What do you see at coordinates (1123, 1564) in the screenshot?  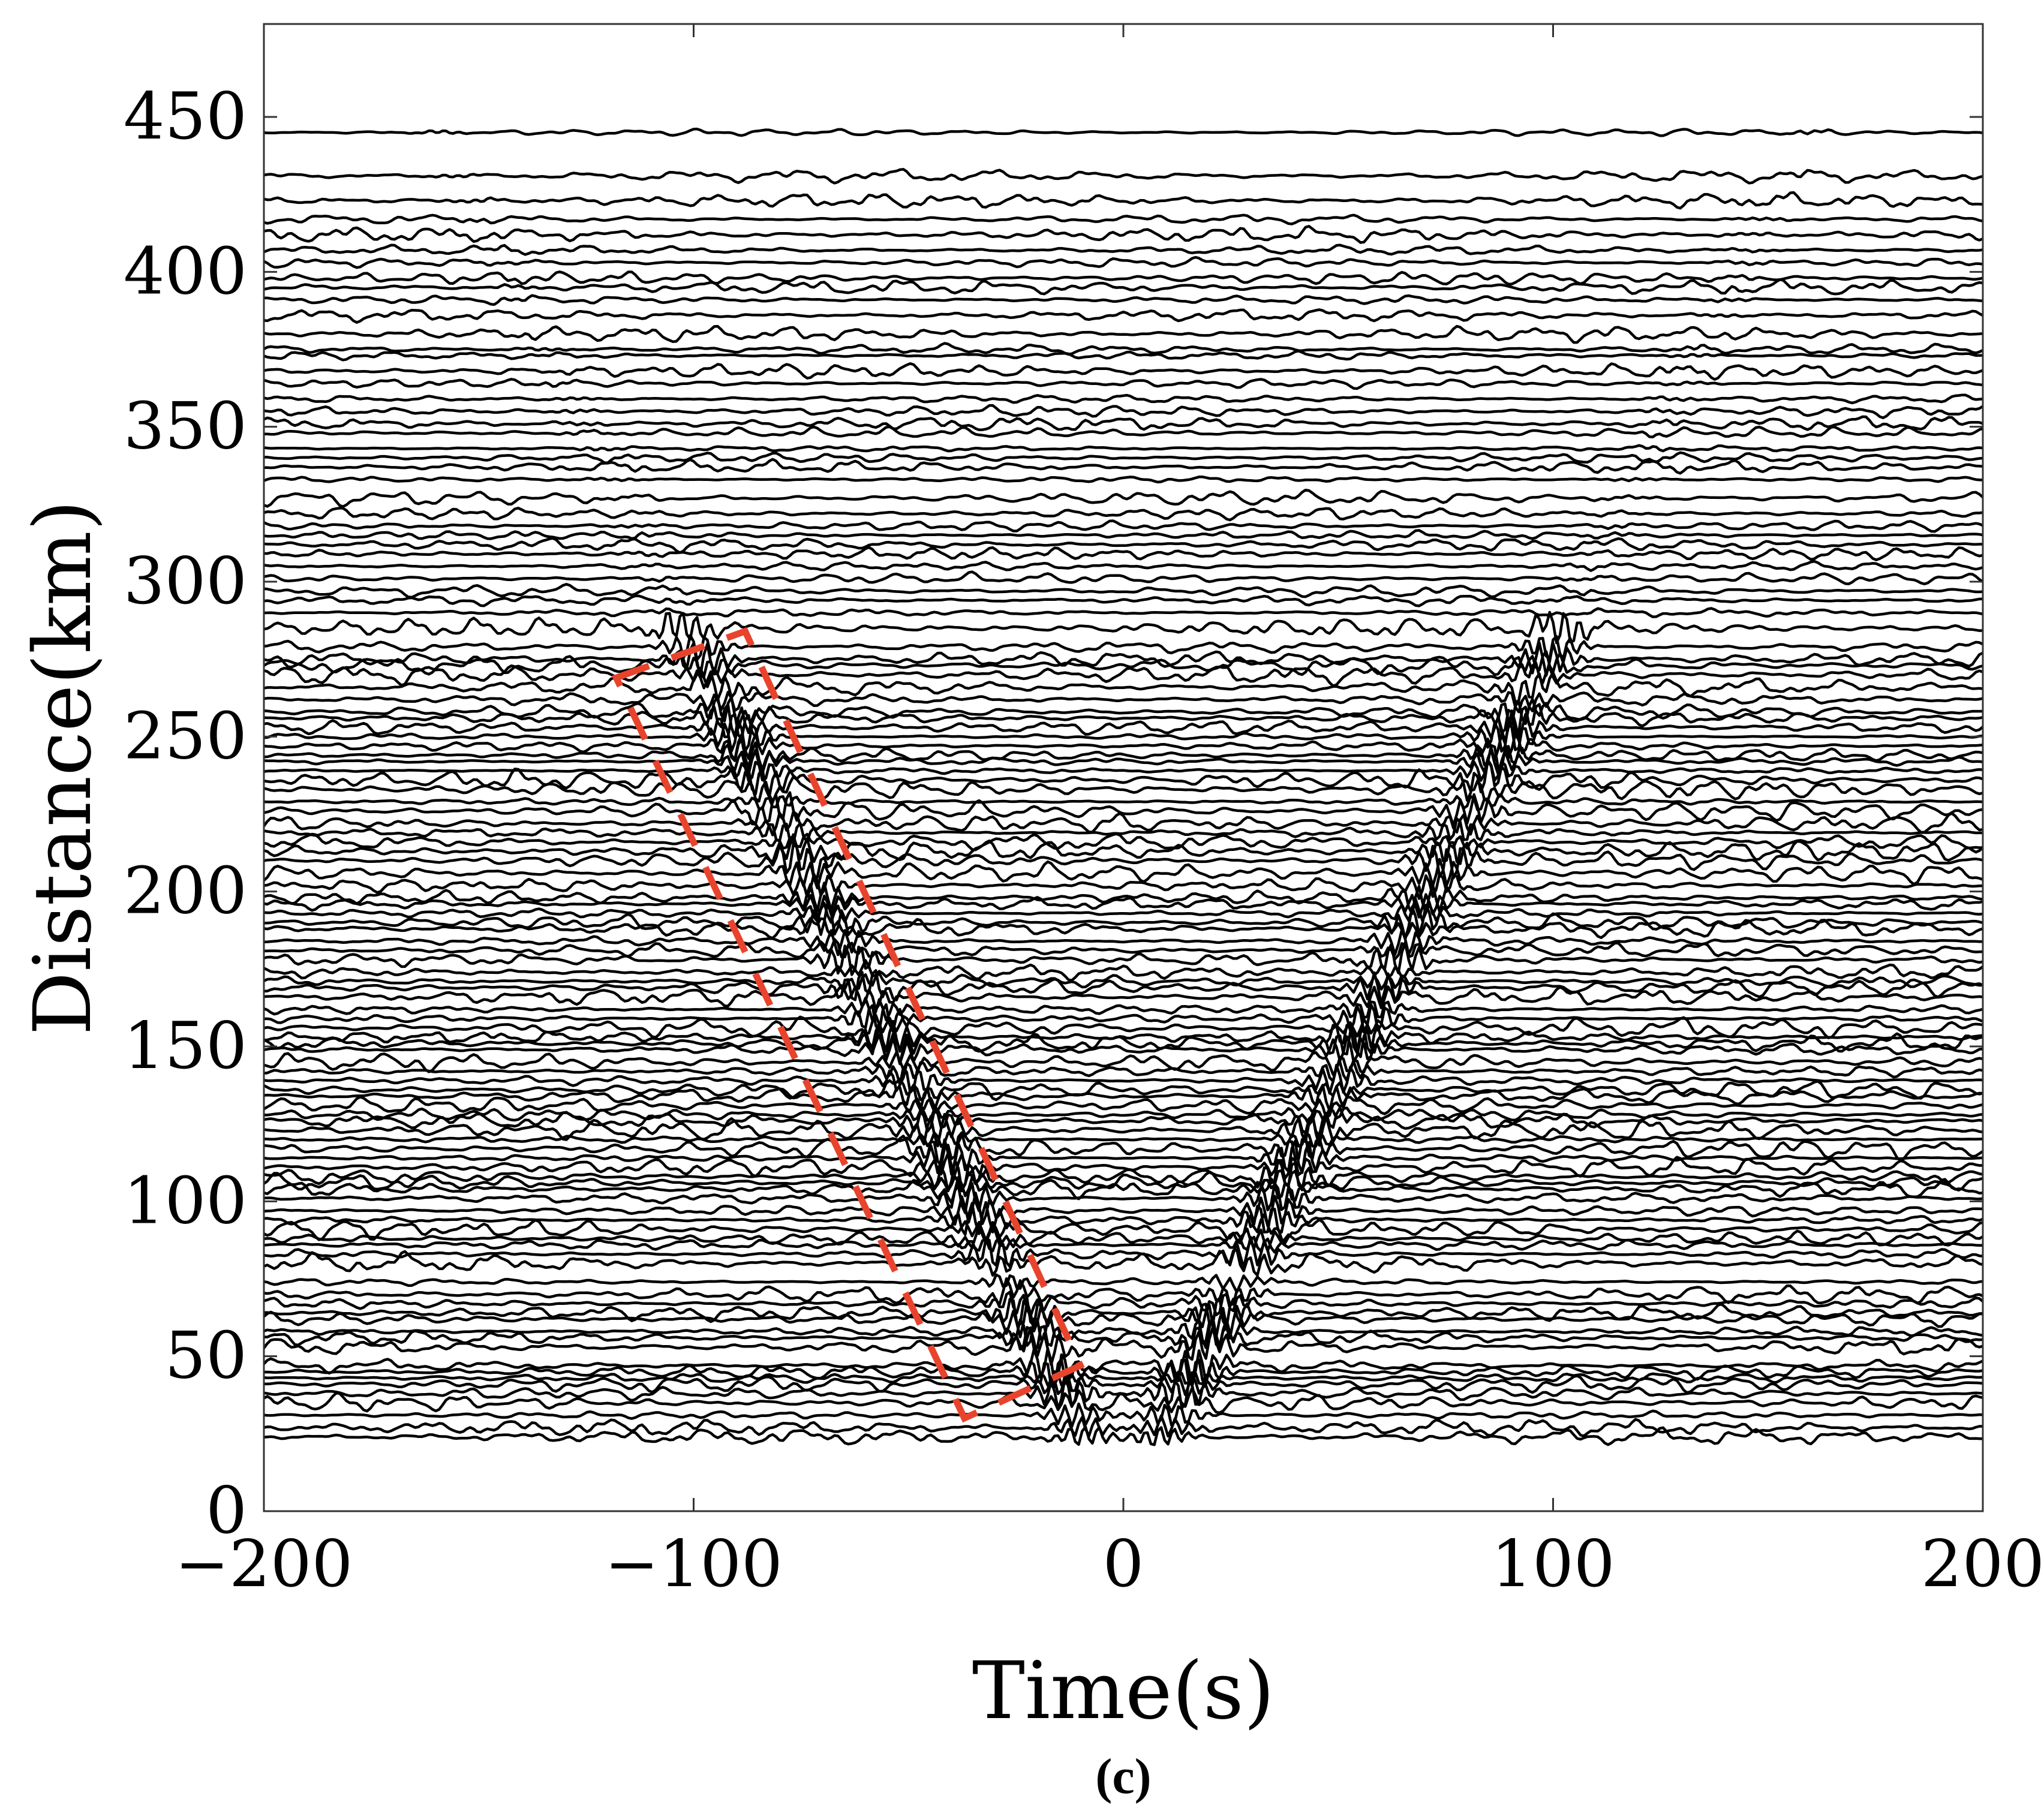 I see `x-tick-label: 0` at bounding box center [1123, 1564].